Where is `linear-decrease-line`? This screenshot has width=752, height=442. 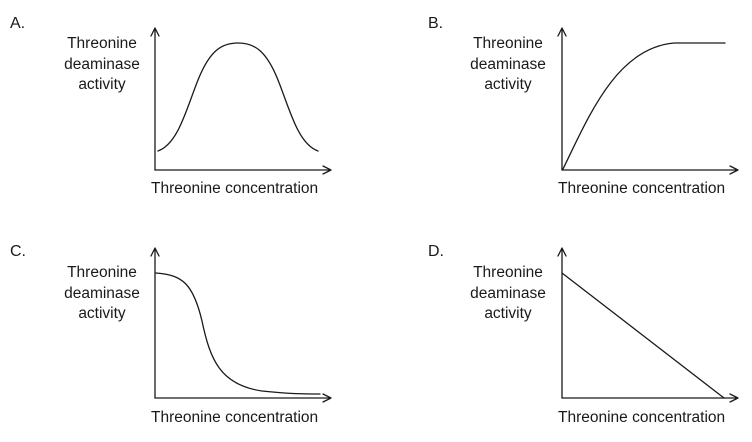
linear-decrease-line is located at coordinates (643, 335).